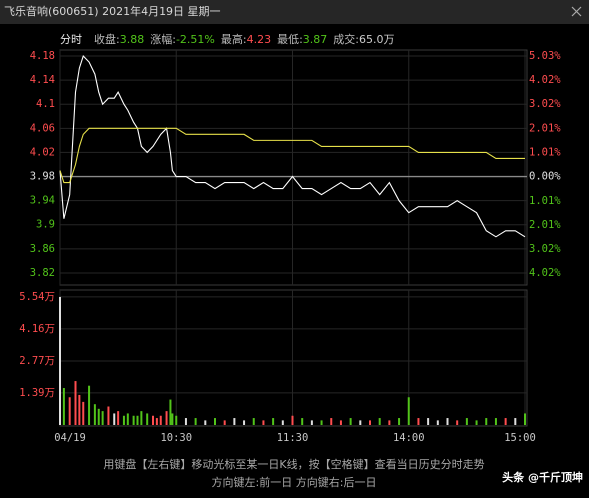  I want to click on y-tick-label: 5.54万, so click(37, 297).